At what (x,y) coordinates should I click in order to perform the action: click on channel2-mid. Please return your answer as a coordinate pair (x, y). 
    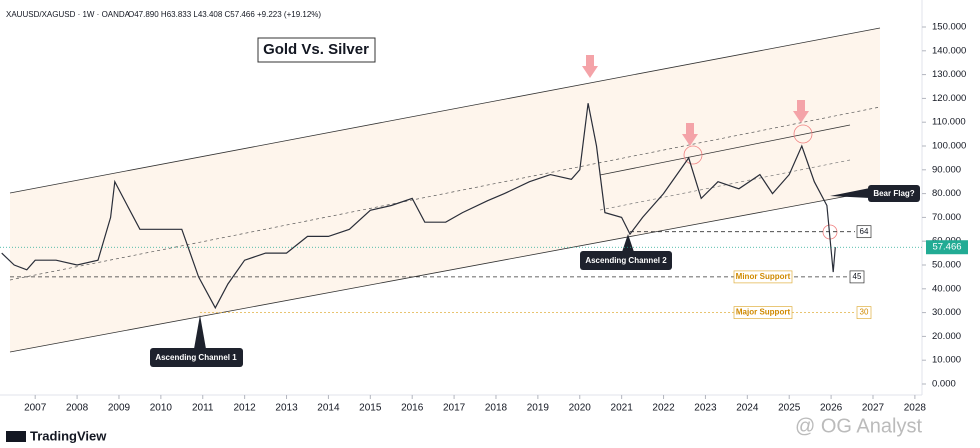
    Looking at the image, I should click on (725, 185).